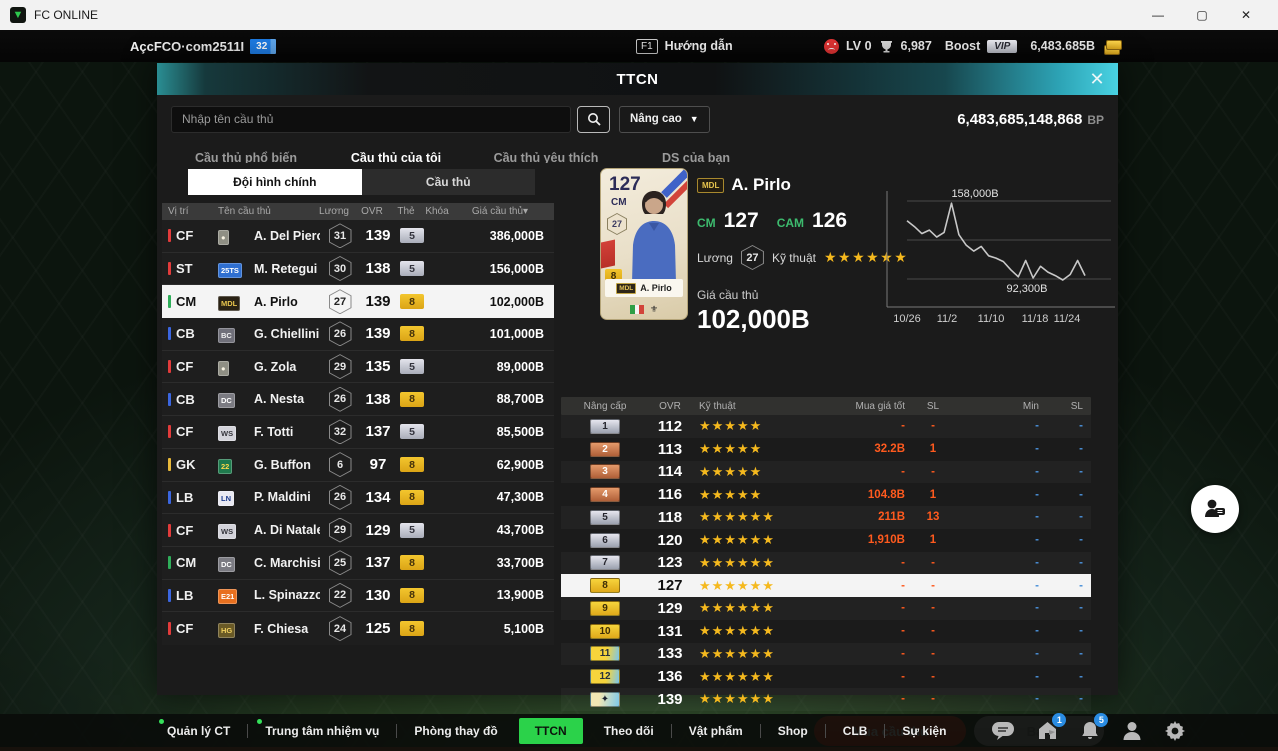  I want to click on nav-item-Trung tâm nhiệm vụ: Trung tâm nhiệm vụ, so click(322, 730).